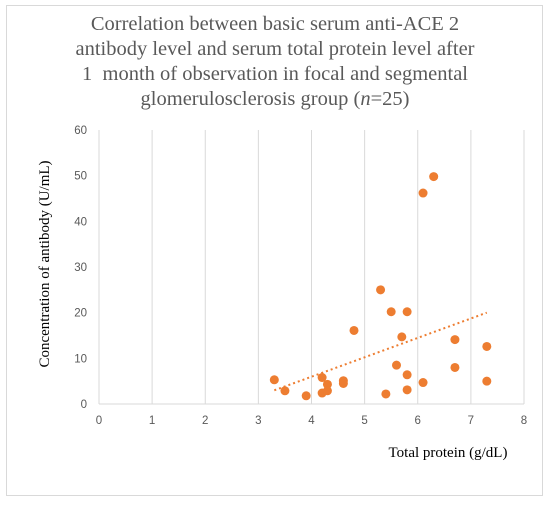  What do you see at coordinates (80, 314) in the screenshot?
I see `y-tick-label-2: 20` at bounding box center [80, 314].